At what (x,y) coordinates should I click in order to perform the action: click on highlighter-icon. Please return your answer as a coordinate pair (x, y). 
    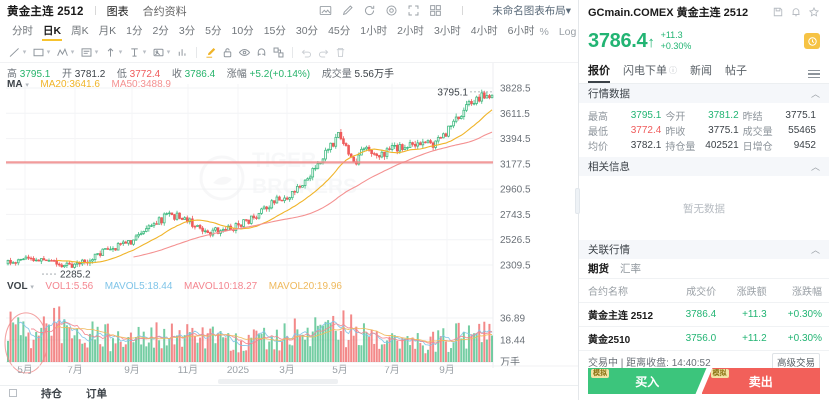
    Looking at the image, I should click on (210, 52).